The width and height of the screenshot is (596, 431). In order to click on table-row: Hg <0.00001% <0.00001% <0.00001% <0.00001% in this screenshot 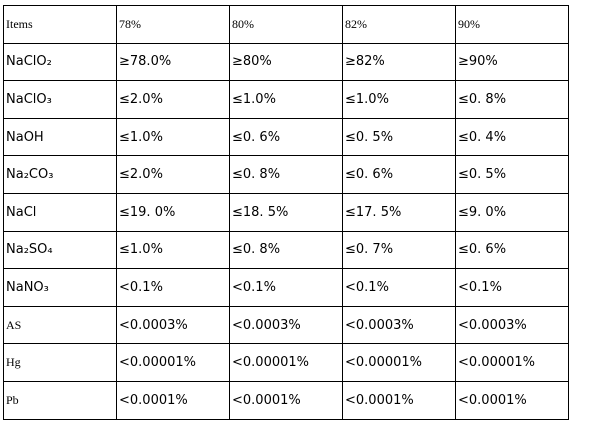, I will do `click(286, 362)`.